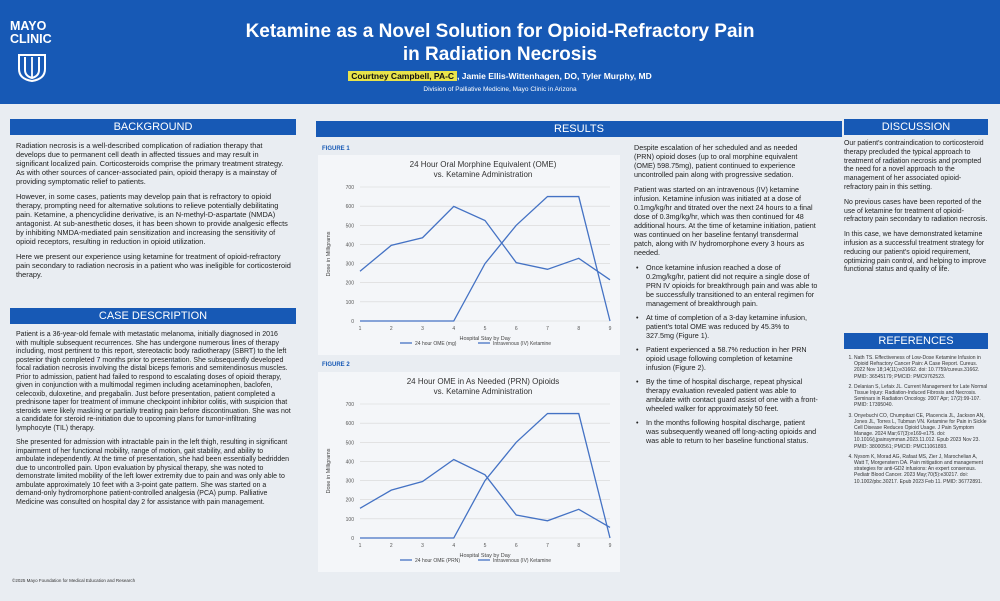 This screenshot has width=1000, height=601. What do you see at coordinates (403, 76) in the screenshot?
I see `author-highlight: Courtney Campbell, PA-C` at bounding box center [403, 76].